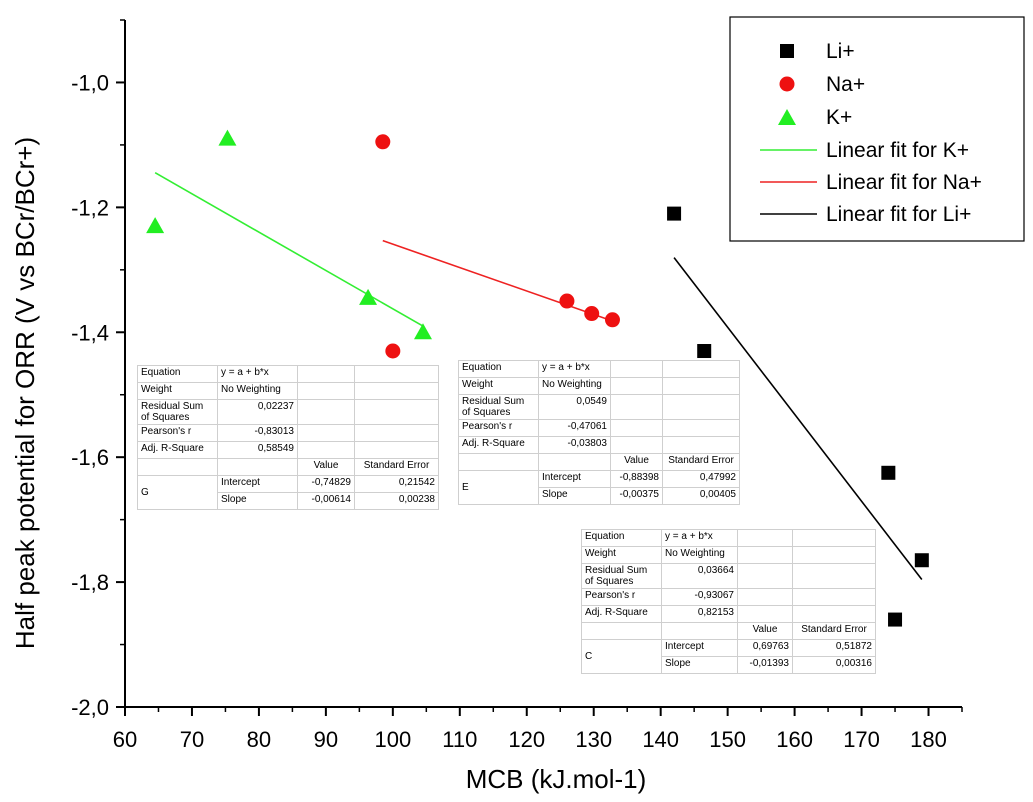  What do you see at coordinates (177, 492) in the screenshot?
I see `table-label: G` at bounding box center [177, 492].